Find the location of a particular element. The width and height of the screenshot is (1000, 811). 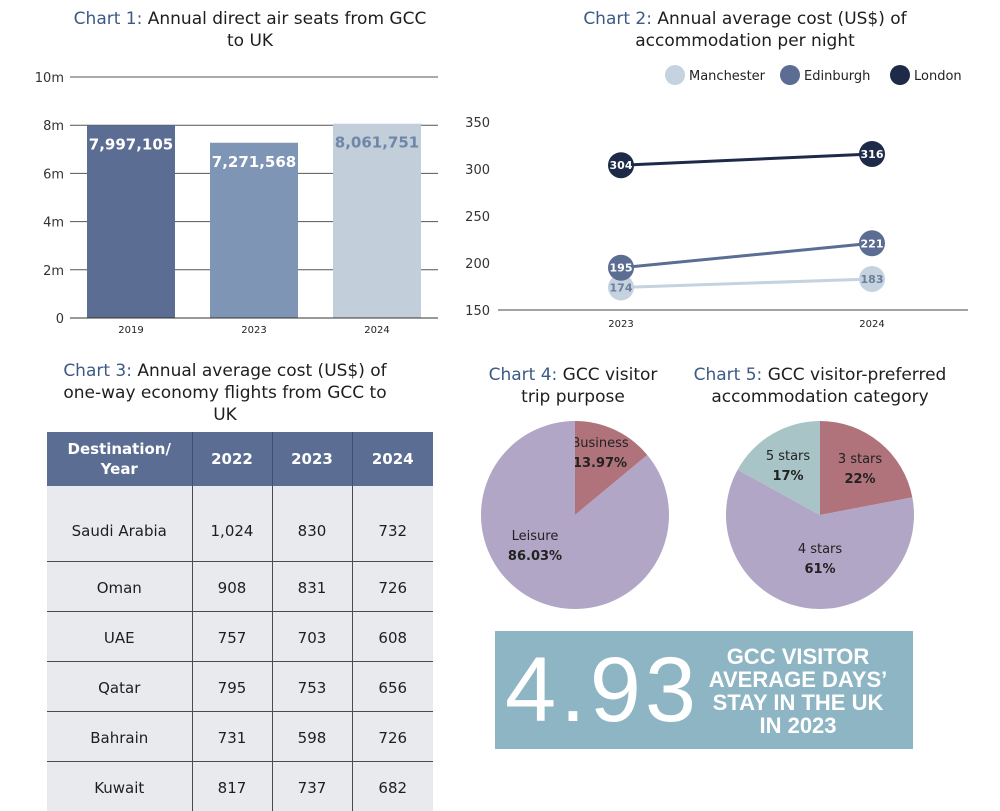

chart2-data-label: 221 is located at coordinates (872, 243).